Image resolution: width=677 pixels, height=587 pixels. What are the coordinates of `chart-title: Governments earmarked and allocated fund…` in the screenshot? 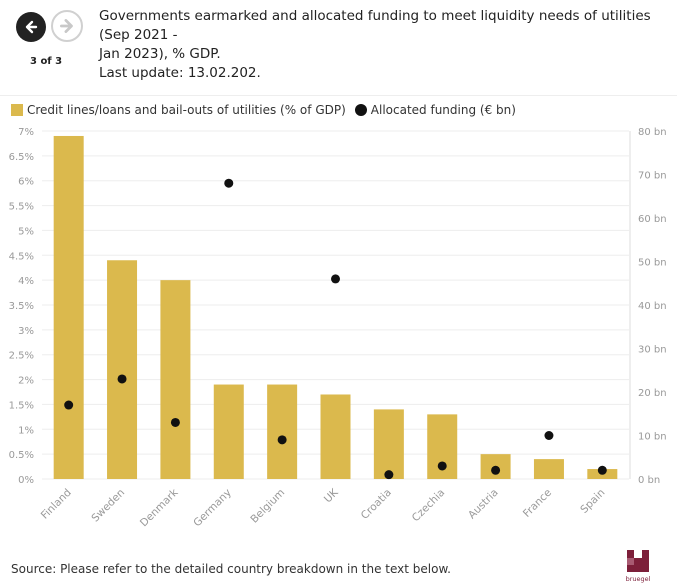 It's located at (384, 45).